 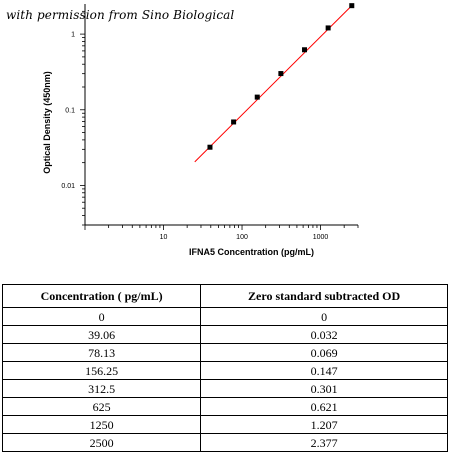 I want to click on y-tick-label: 1, so click(x=73, y=35).